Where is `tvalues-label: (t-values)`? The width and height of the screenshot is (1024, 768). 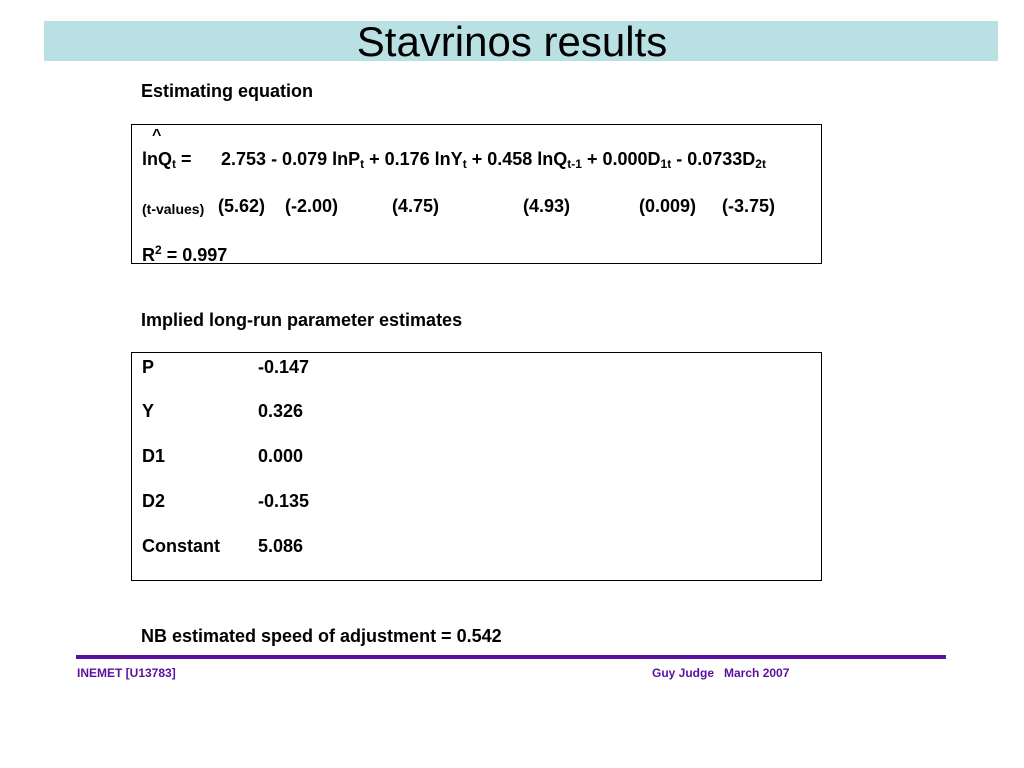 tvalues-label: (t-values) is located at coordinates (173, 208).